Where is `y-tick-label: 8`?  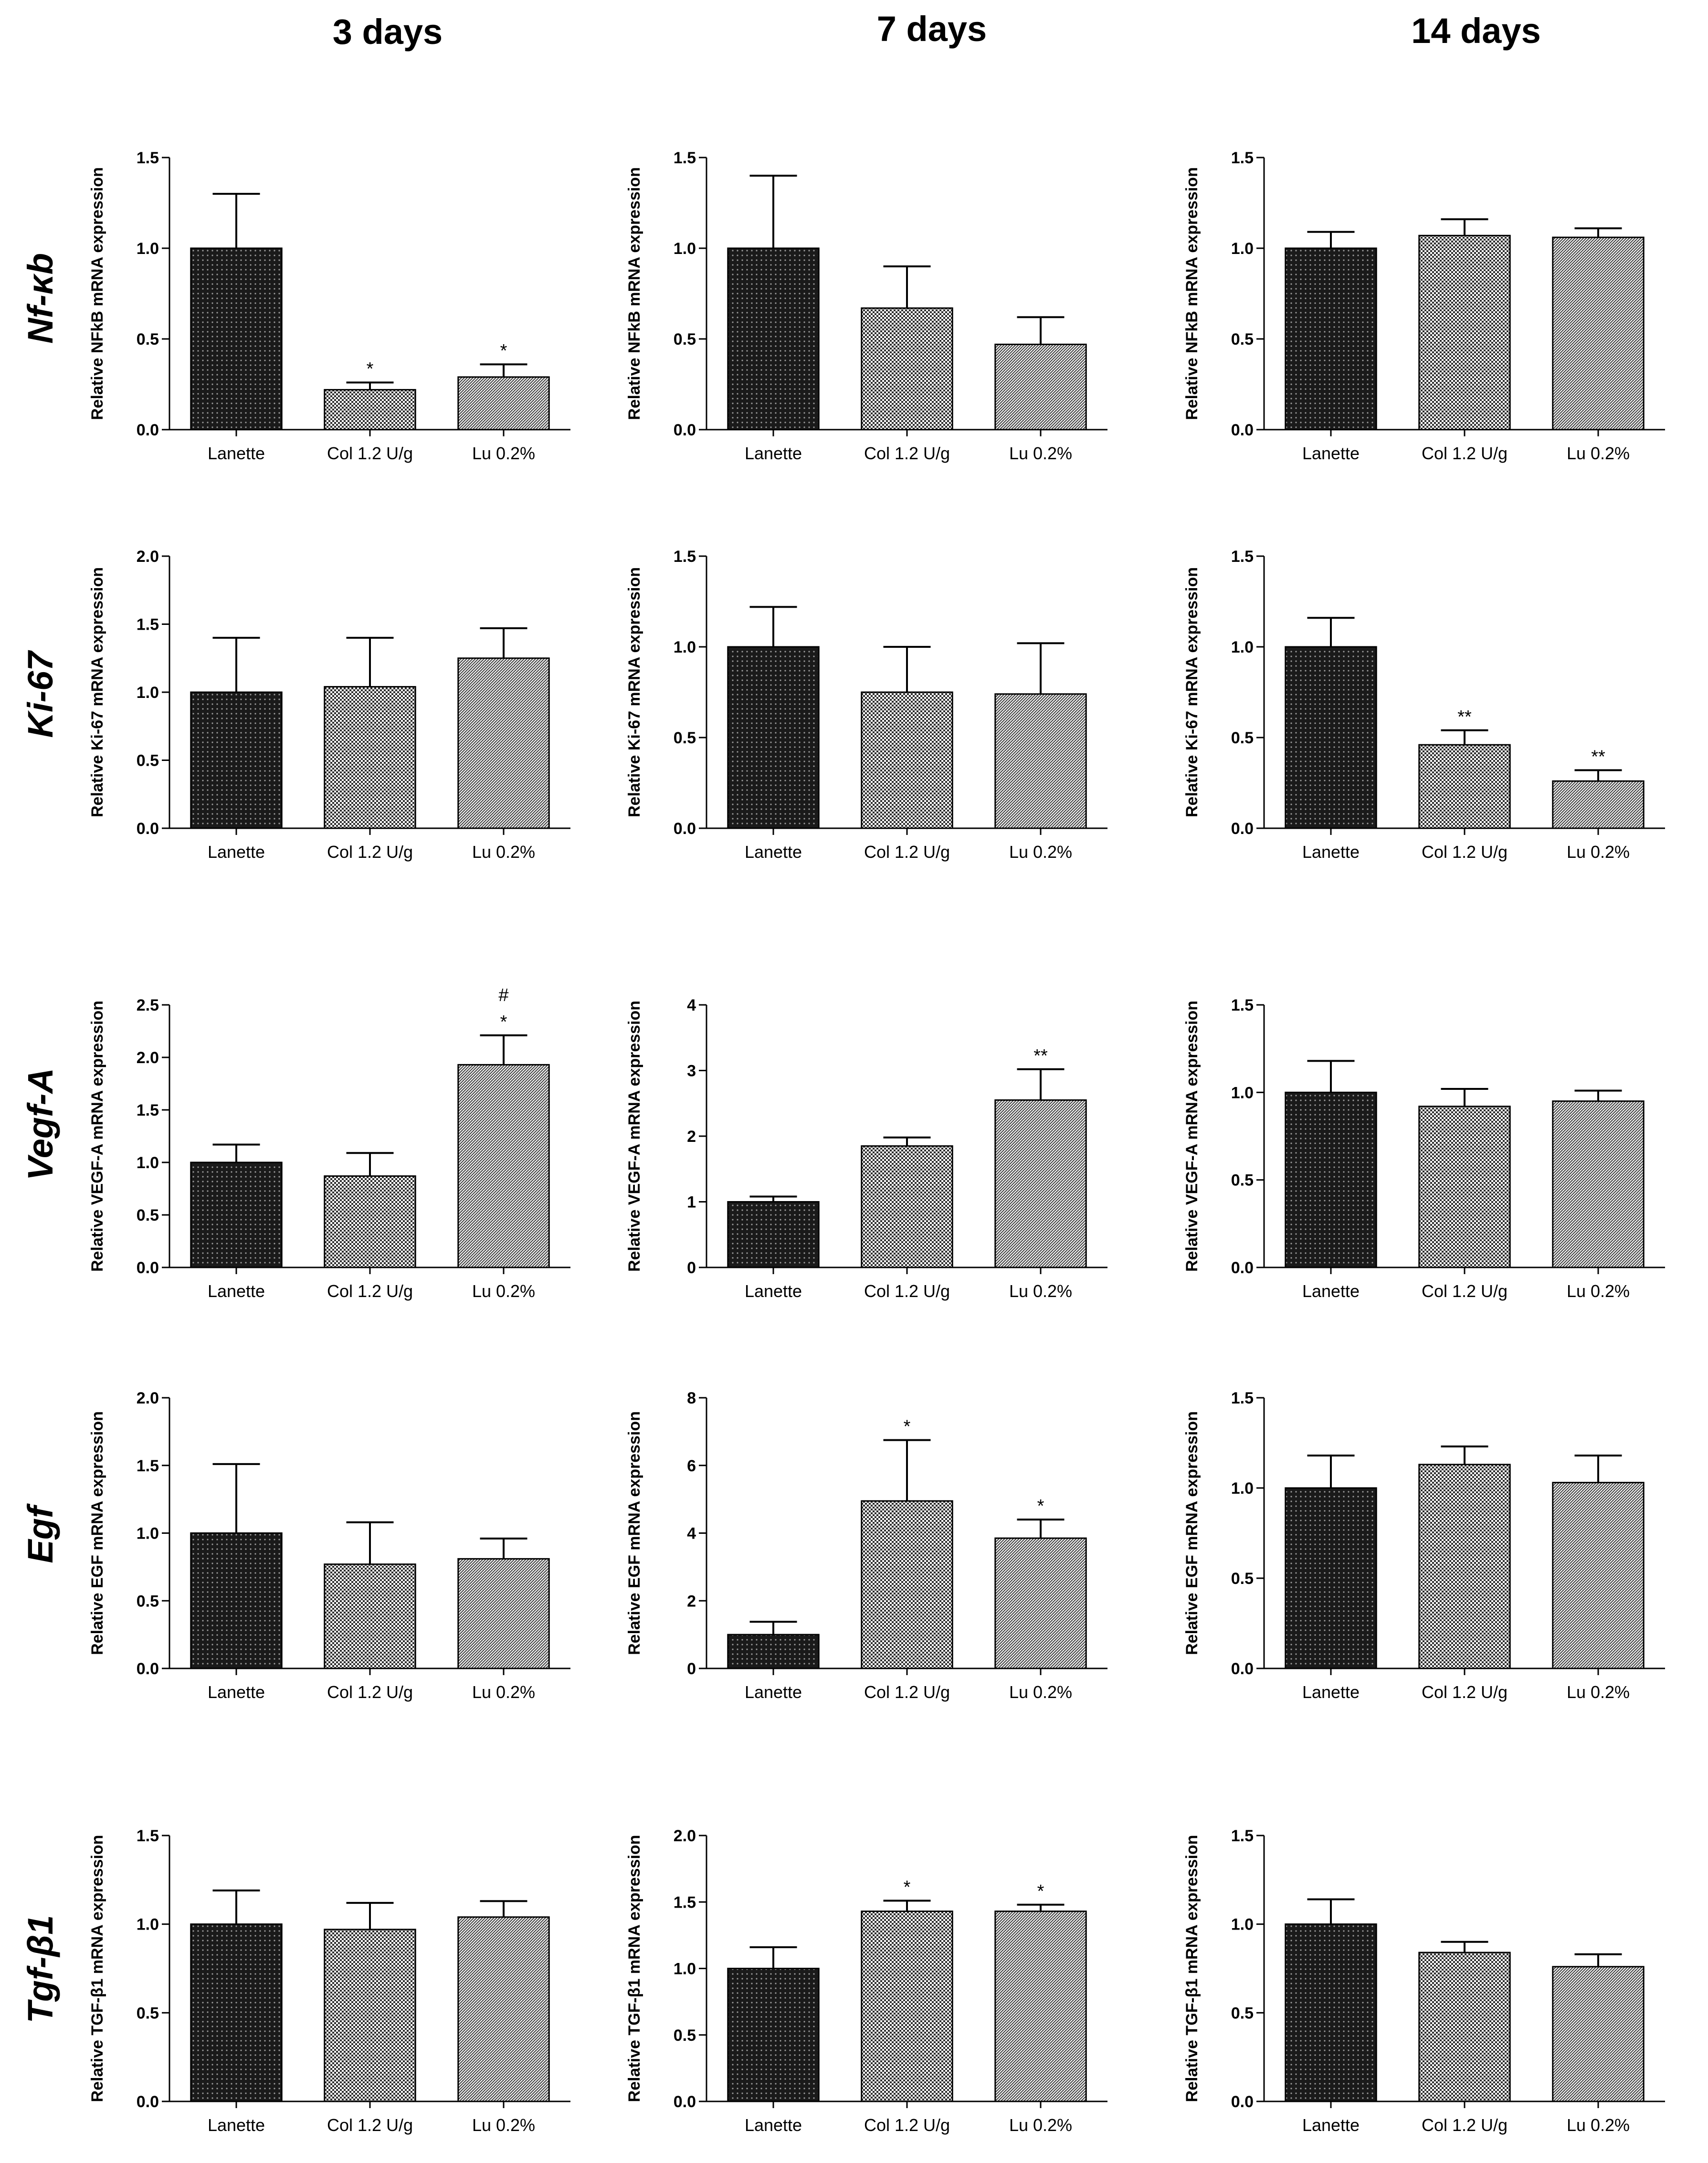
y-tick-label: 8 is located at coordinates (692, 1398).